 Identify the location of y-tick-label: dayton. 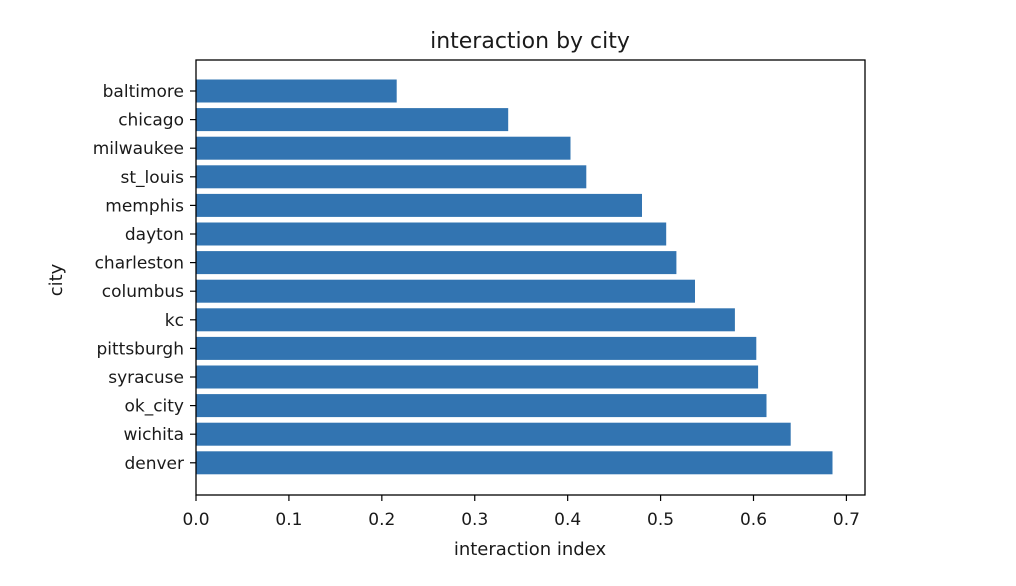
(154, 235).